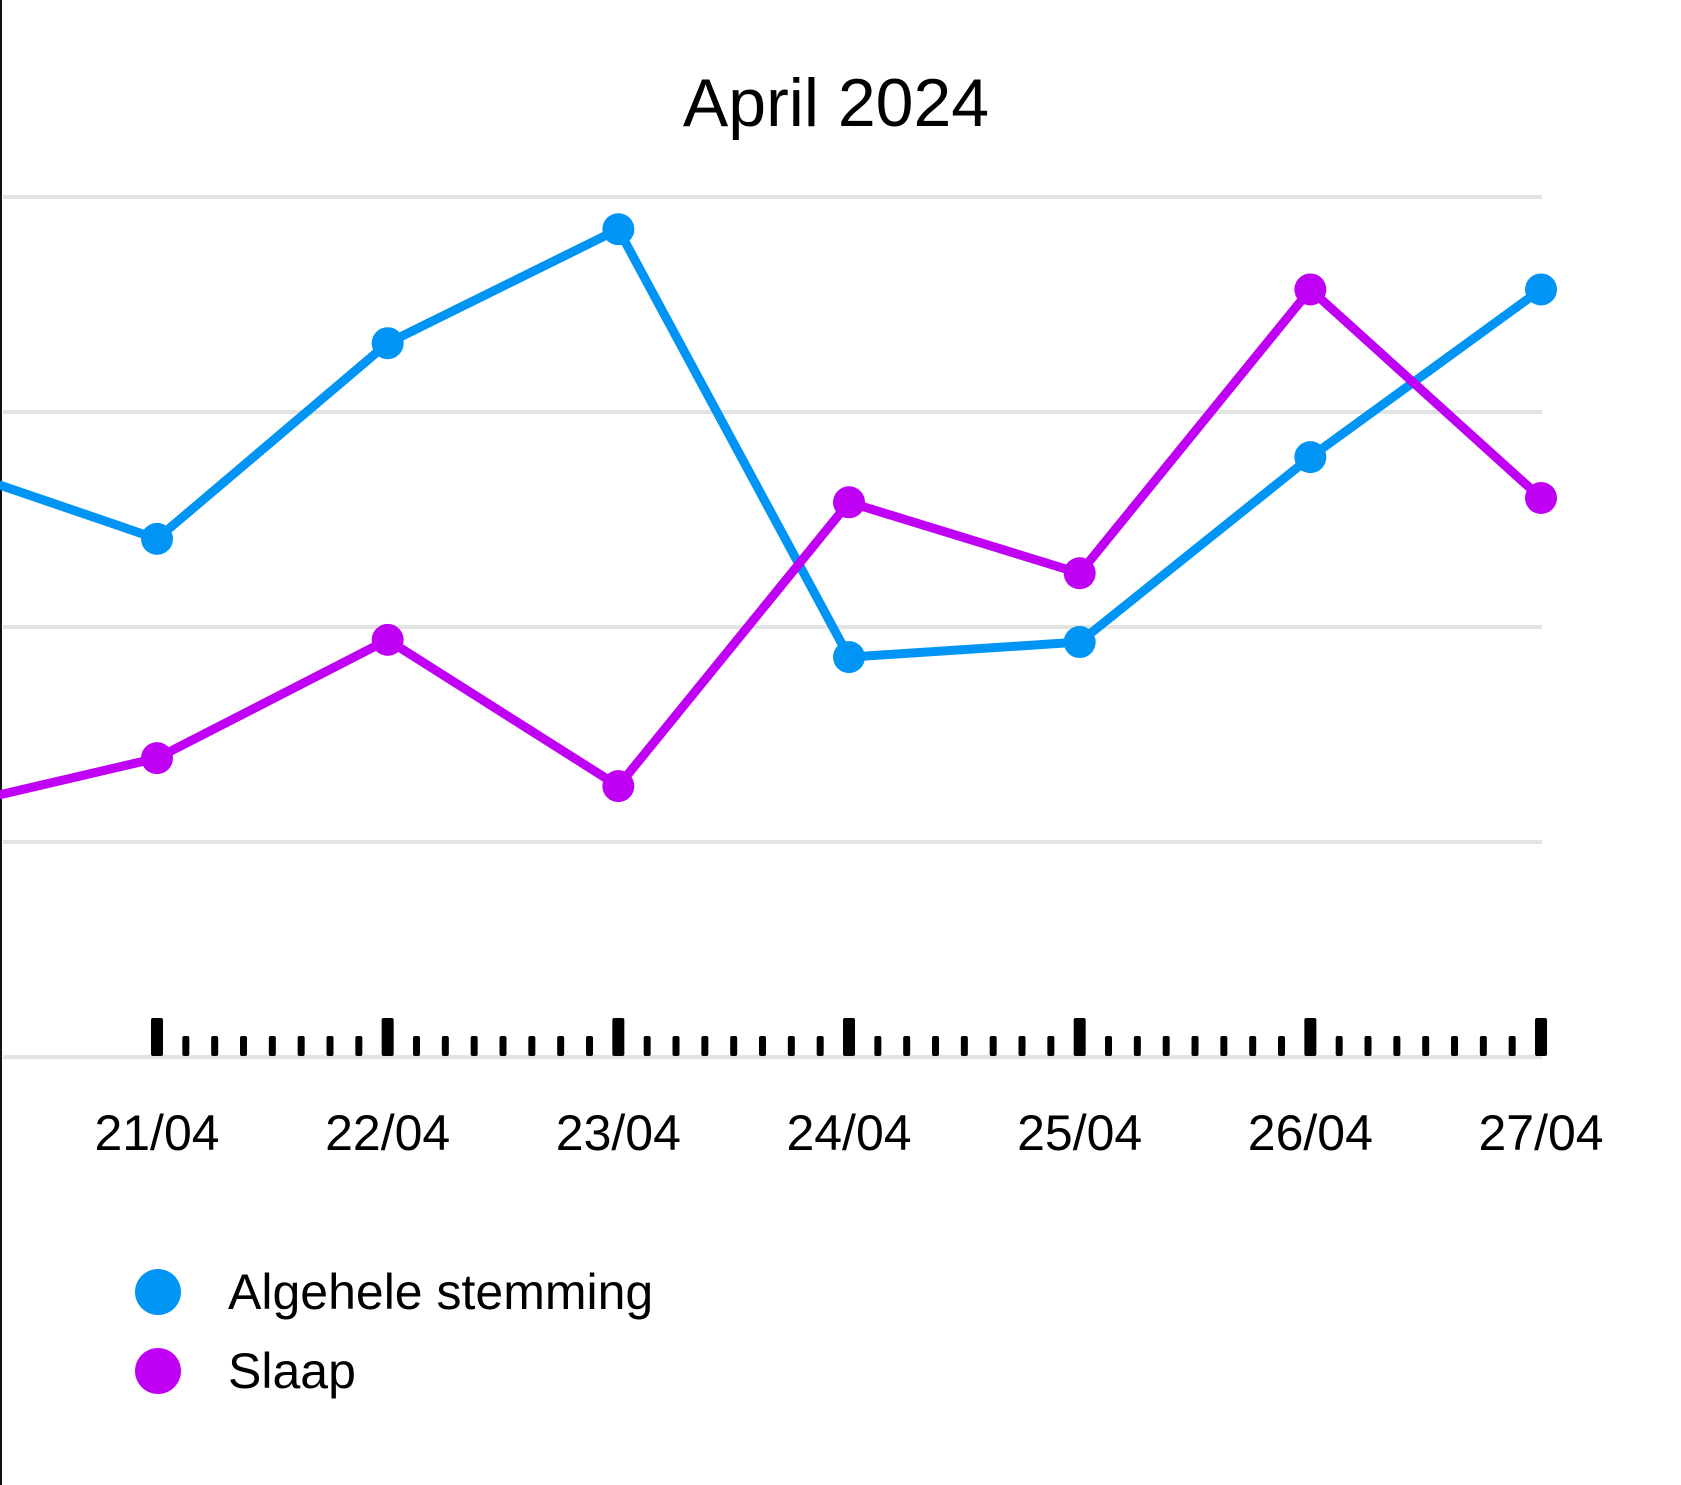 The width and height of the screenshot is (1681, 1485). What do you see at coordinates (1079, 1133) in the screenshot?
I see `x-tick-label: 25/04` at bounding box center [1079, 1133].